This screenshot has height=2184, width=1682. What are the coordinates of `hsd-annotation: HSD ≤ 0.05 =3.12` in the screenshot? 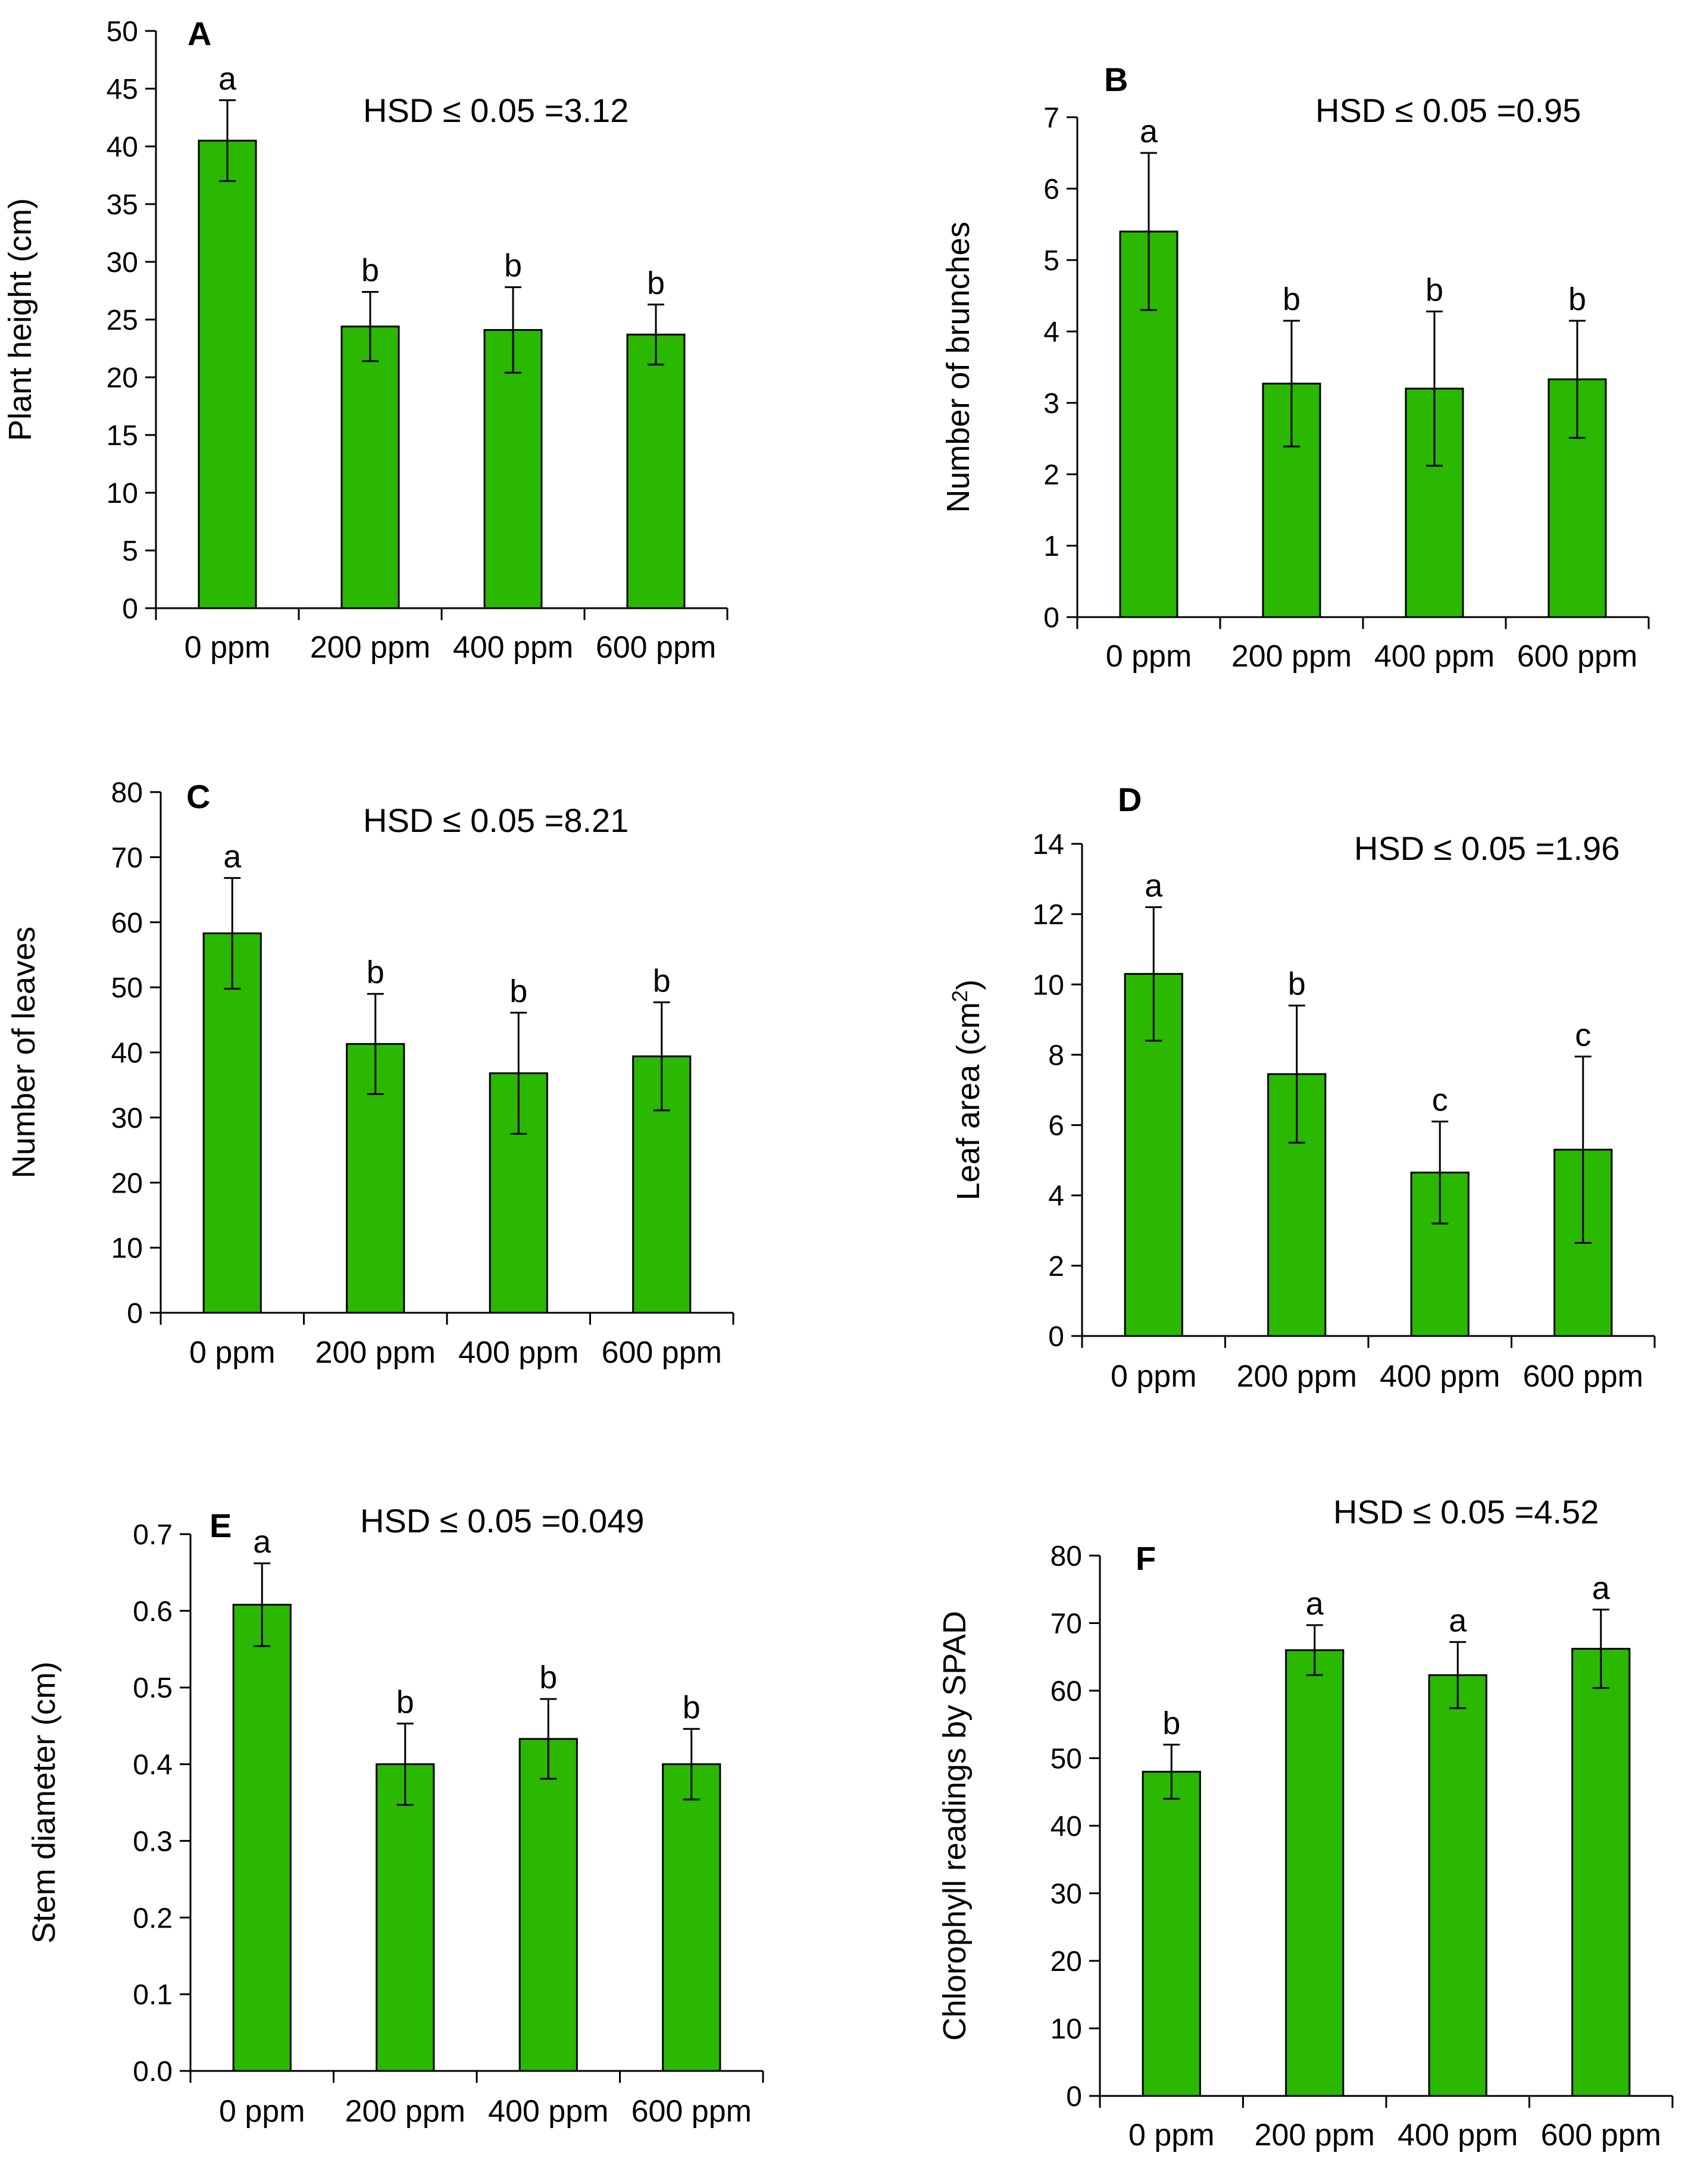 It's located at (496, 111).